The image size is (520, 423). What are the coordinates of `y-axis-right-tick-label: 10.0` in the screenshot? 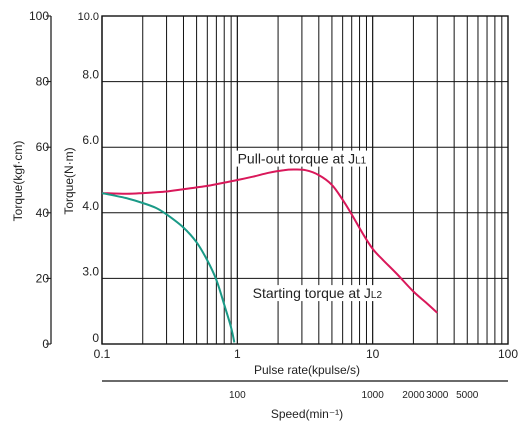 It's located at (88, 17).